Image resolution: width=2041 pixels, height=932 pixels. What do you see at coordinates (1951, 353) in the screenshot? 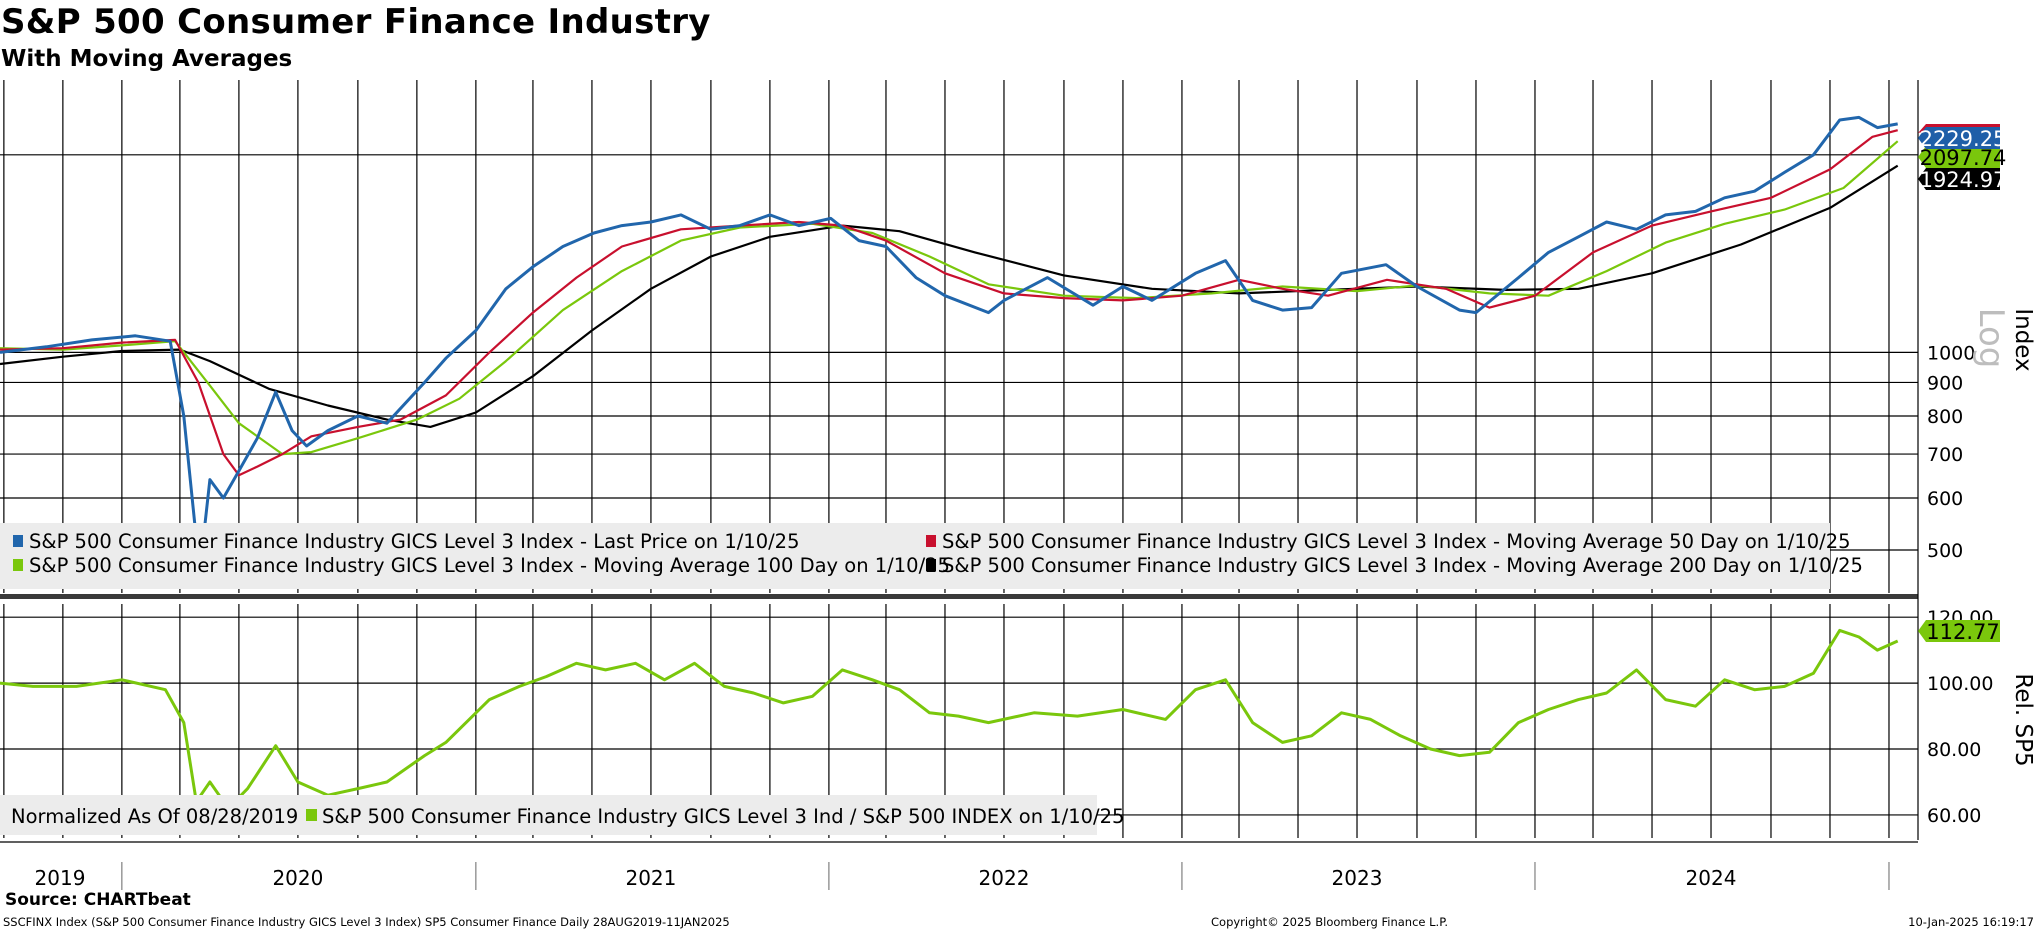
I see `y-tick-label: 1000` at bounding box center [1951, 353].